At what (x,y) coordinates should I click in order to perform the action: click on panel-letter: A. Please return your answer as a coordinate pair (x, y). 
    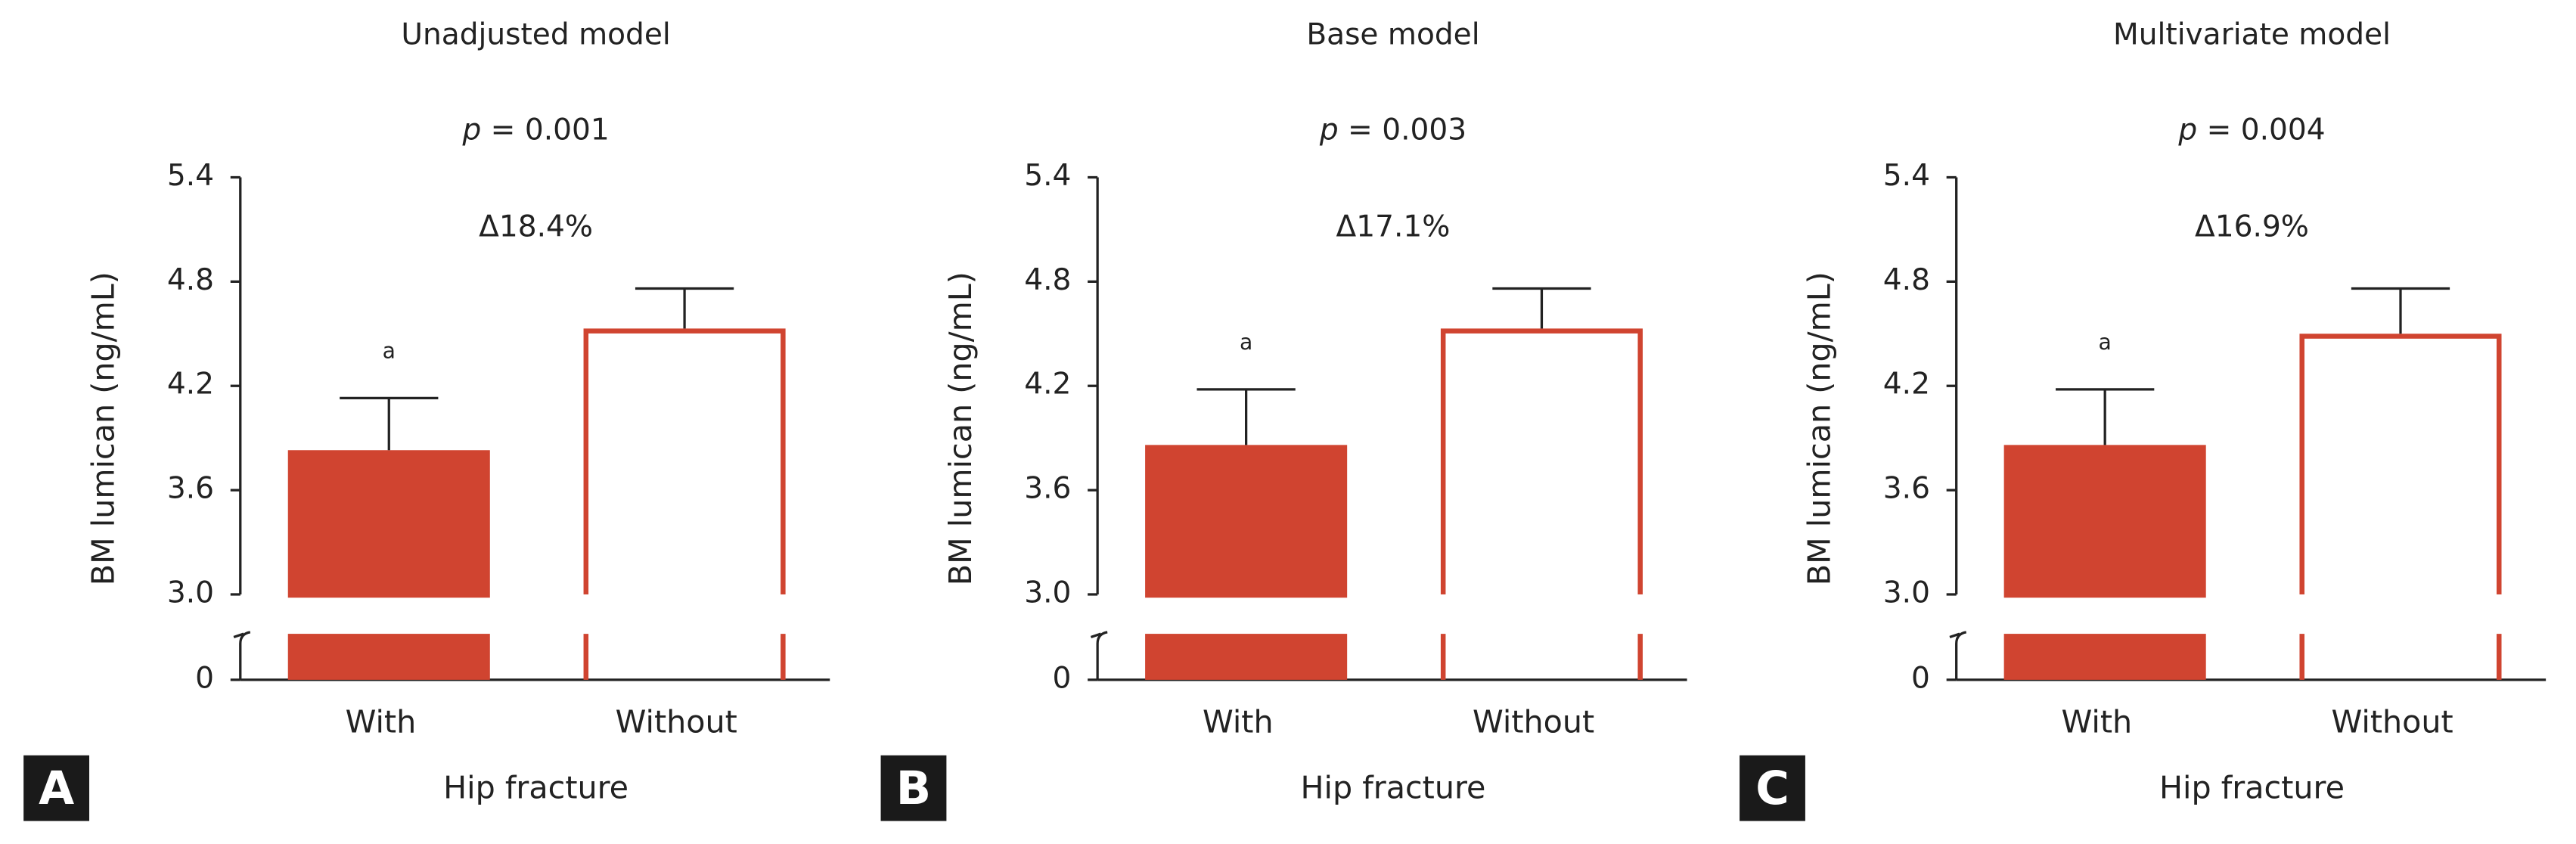
    Looking at the image, I should click on (56, 788).